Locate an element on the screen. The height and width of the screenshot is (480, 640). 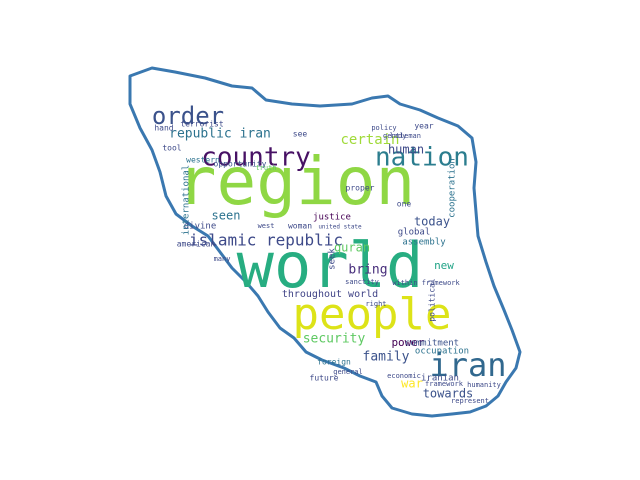
cloud-word-seen: seen is located at coordinates (226, 216).